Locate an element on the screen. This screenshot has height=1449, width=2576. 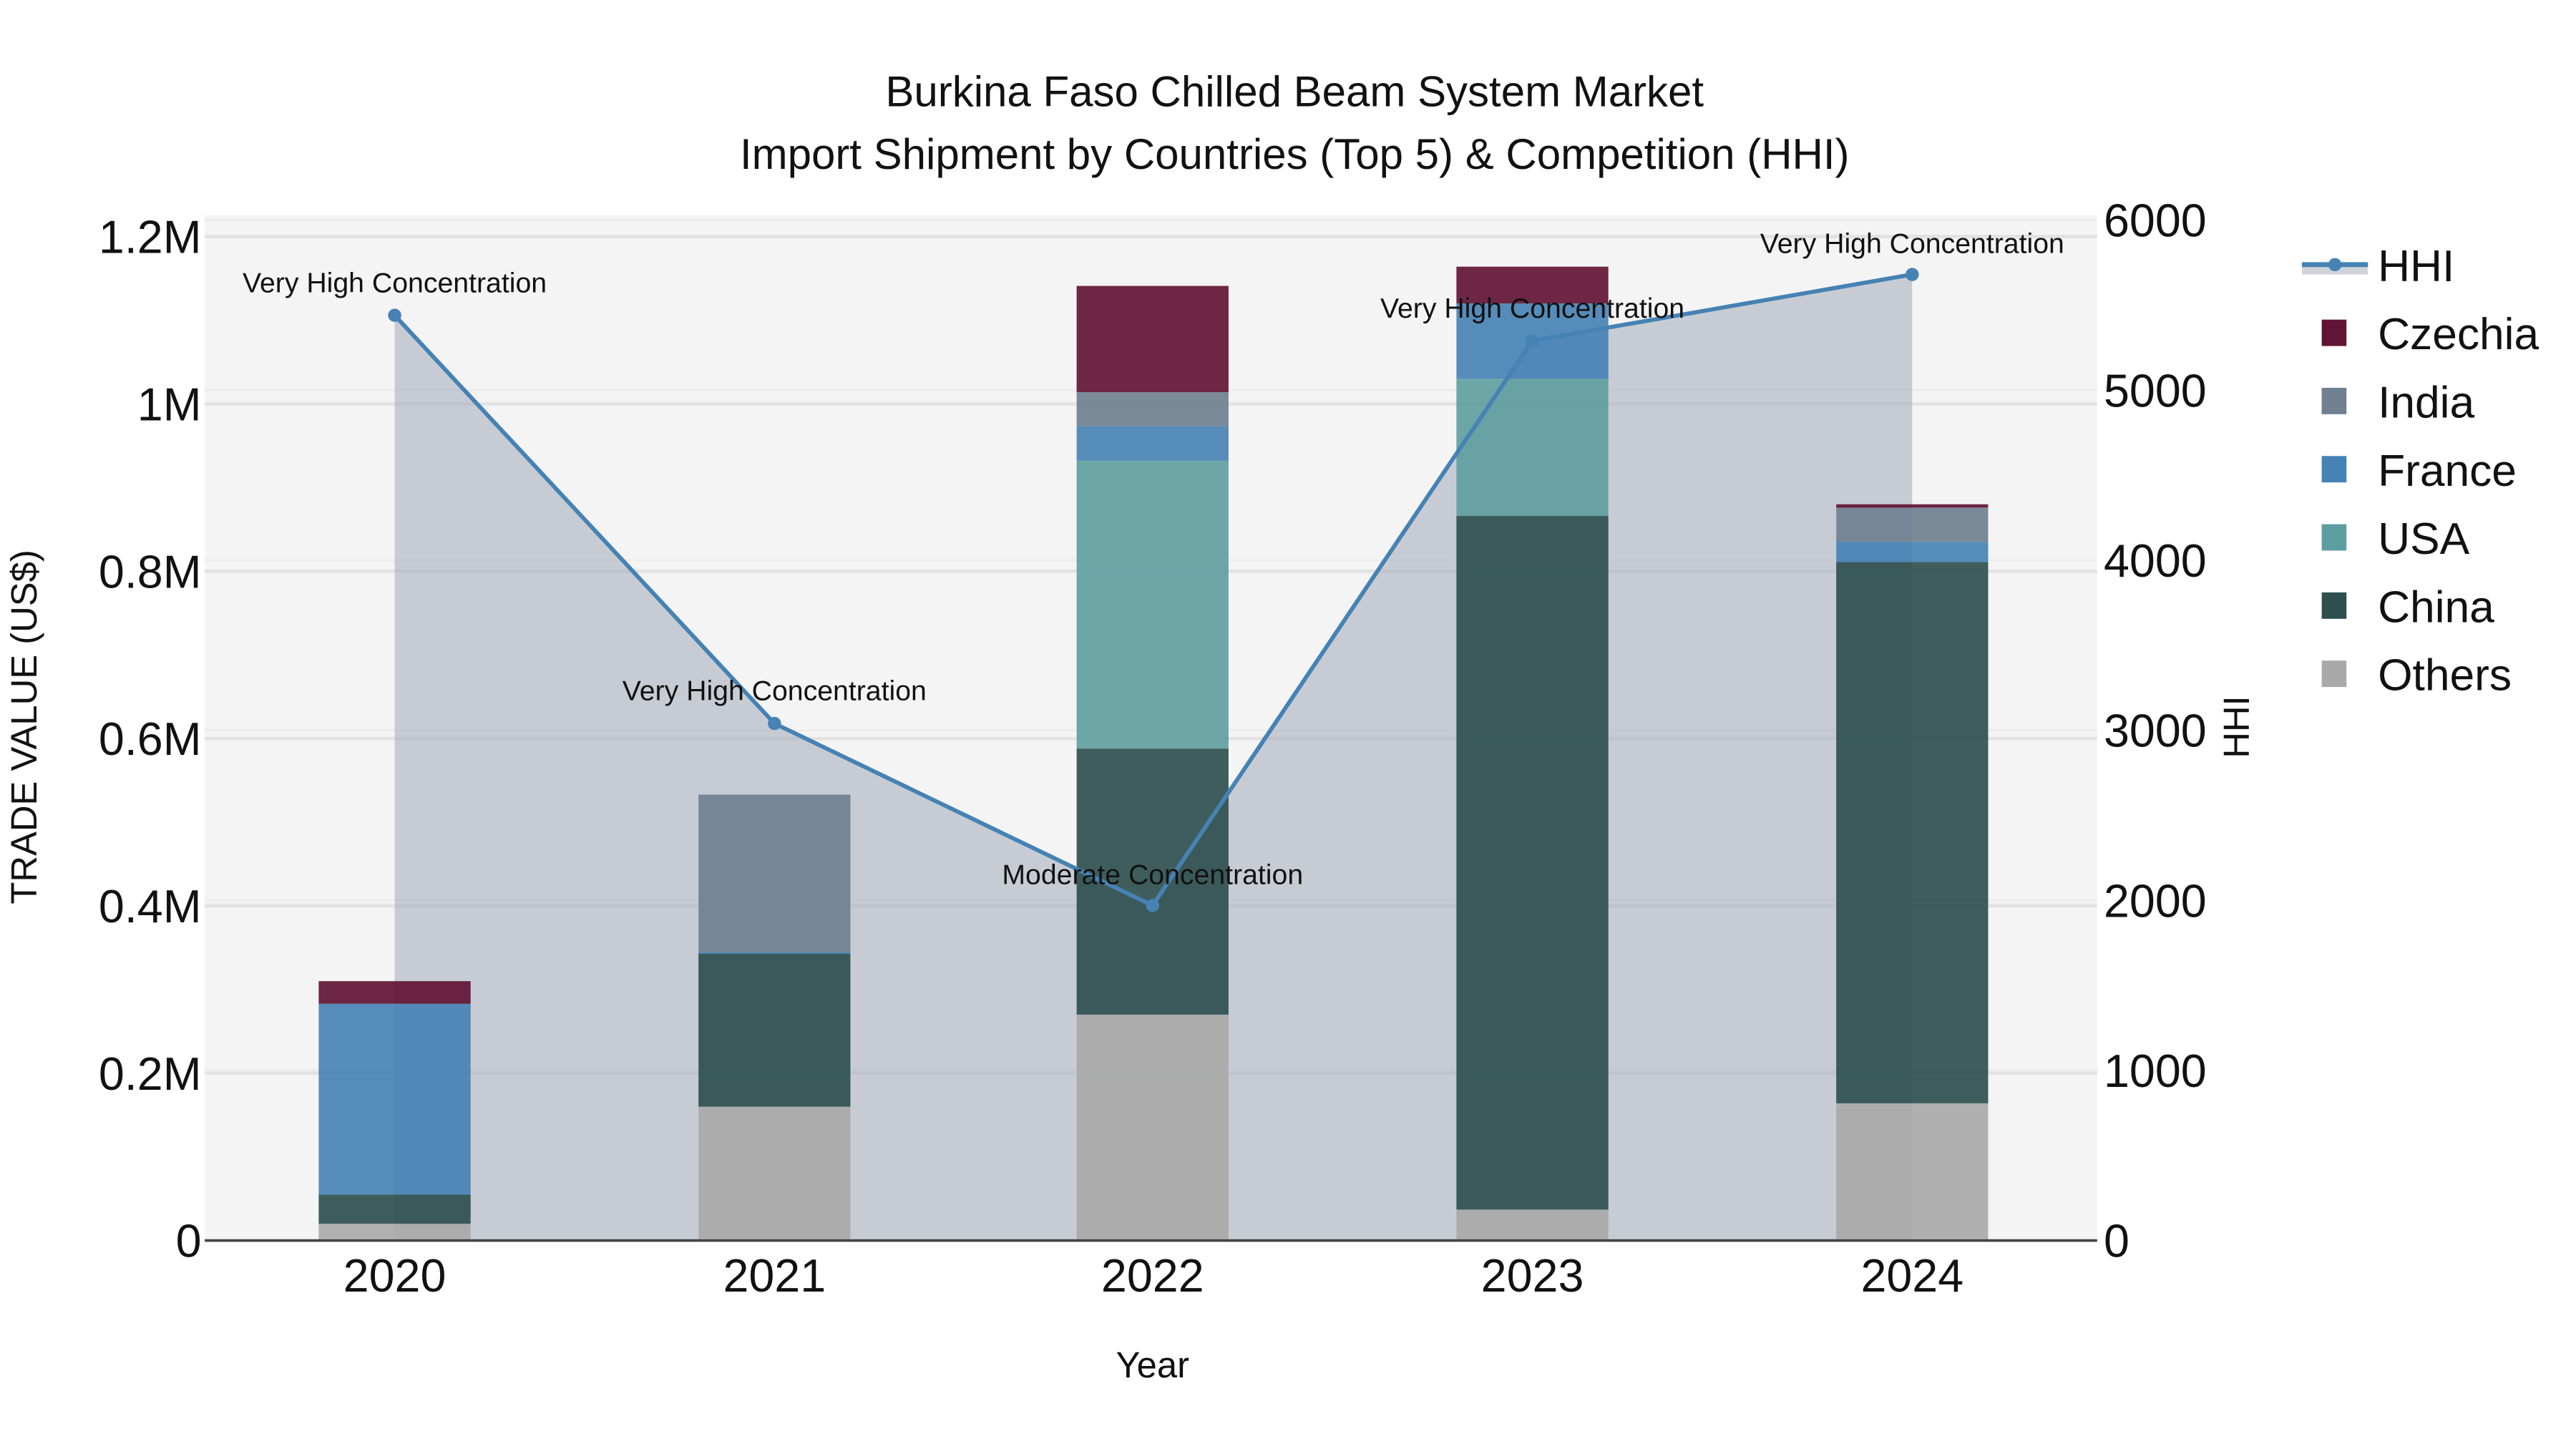
legend-item-china: China is located at coordinates (2436, 607).